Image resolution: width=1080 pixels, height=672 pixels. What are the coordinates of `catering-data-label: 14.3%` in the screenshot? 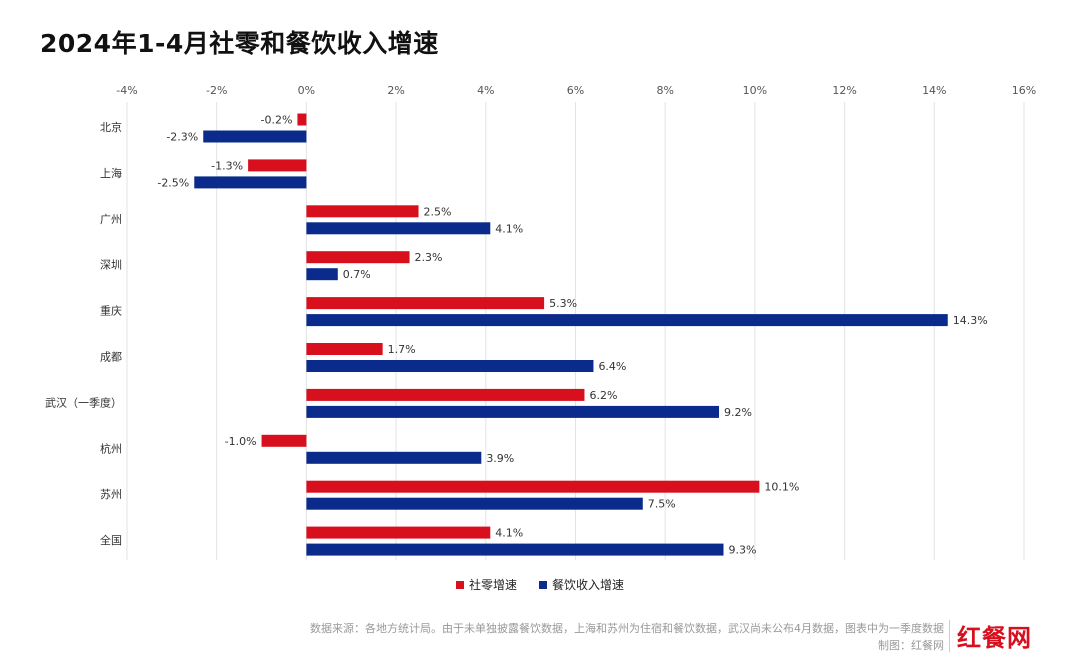 It's located at (970, 320).